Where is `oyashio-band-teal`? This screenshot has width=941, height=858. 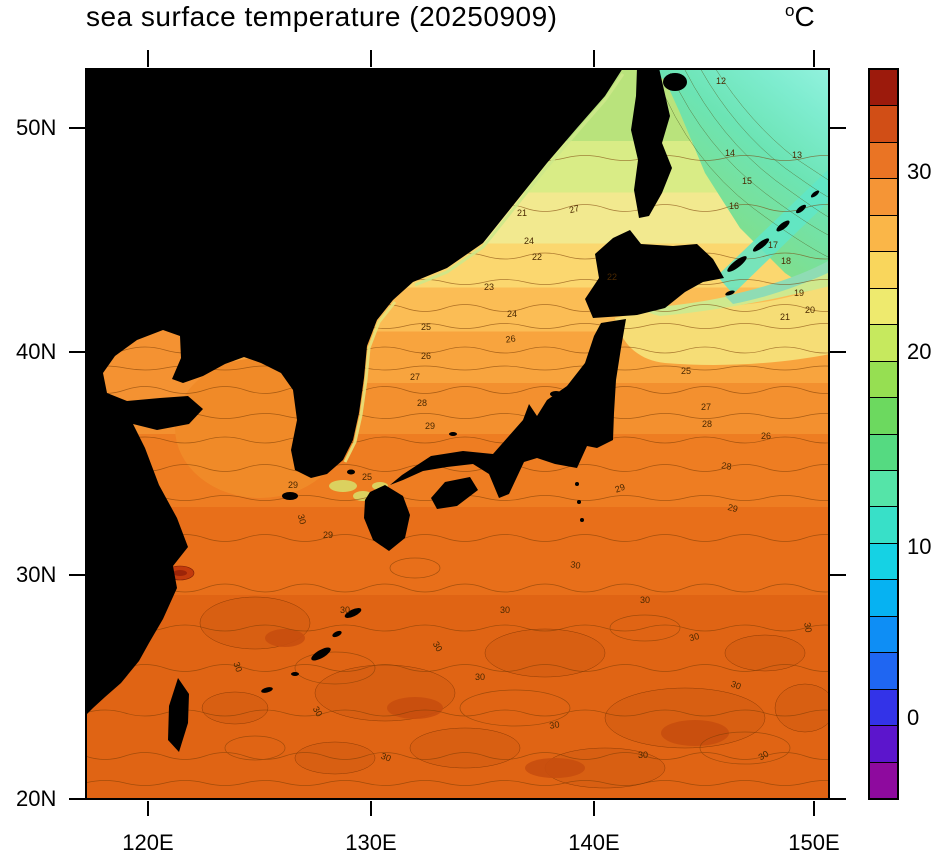 oyashio-band-teal is located at coordinates (777, 282).